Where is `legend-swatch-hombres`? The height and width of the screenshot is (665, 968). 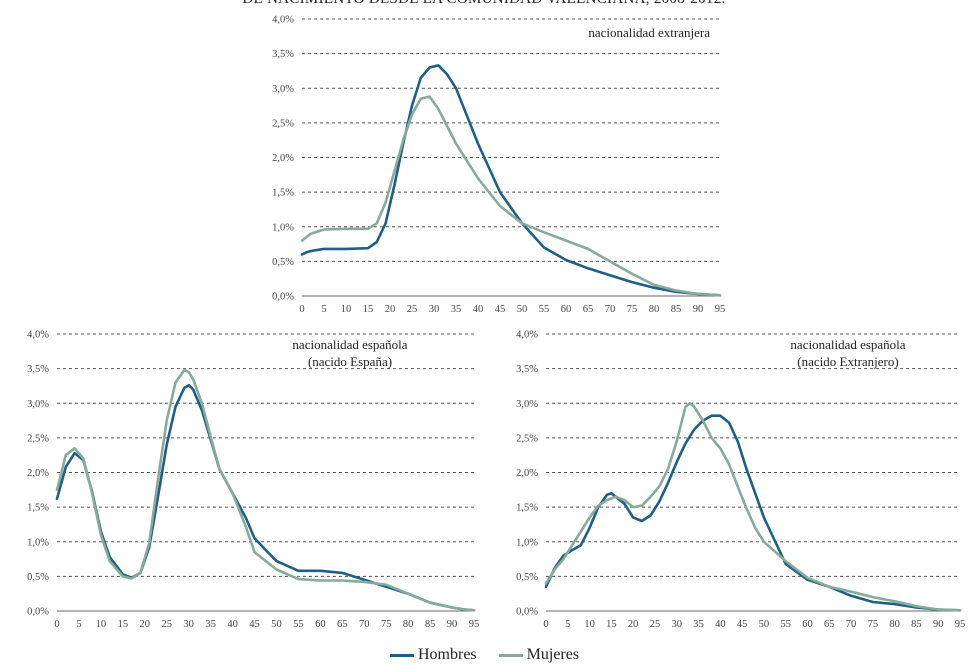 legend-swatch-hombres is located at coordinates (402, 655).